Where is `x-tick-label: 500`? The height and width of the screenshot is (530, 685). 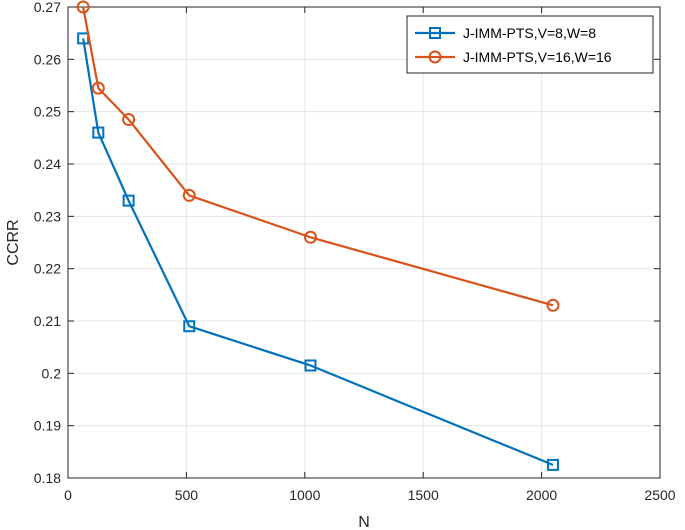 x-tick-label: 500 is located at coordinates (187, 495).